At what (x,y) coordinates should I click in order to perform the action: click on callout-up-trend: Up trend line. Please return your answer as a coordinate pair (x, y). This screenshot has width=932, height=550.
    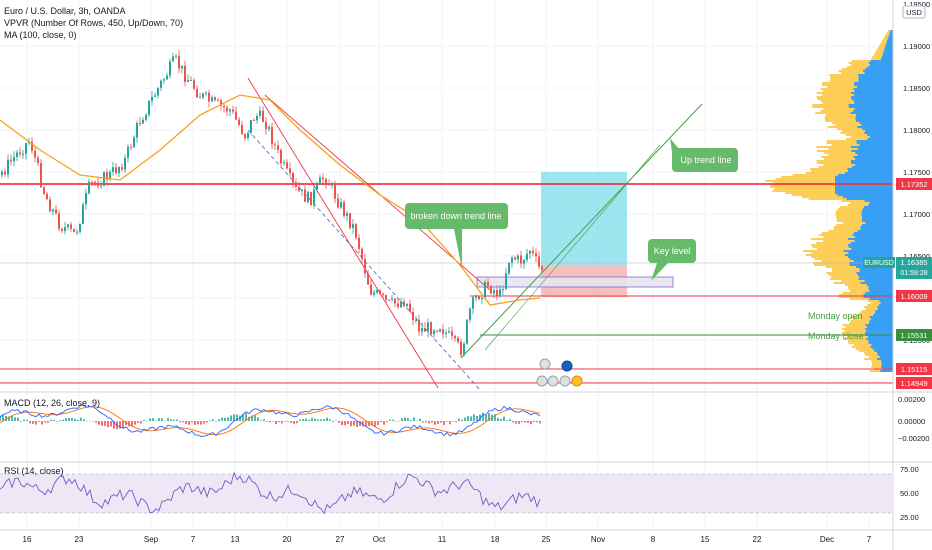
    Looking at the image, I should click on (704, 155).